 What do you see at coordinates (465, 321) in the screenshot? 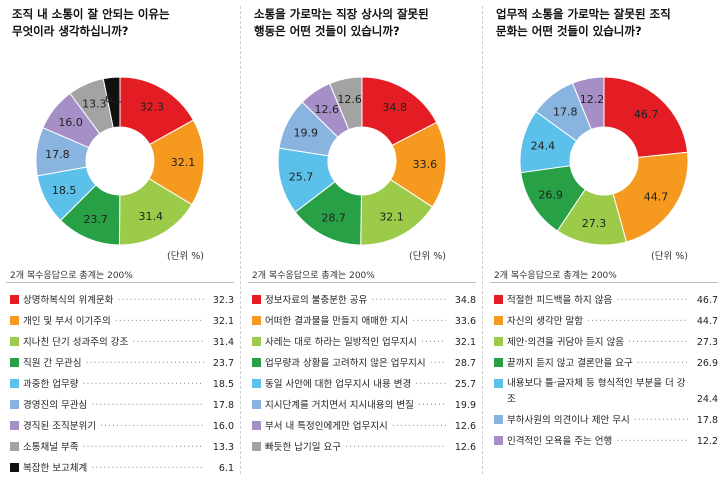
I see `legend-value: 33.6` at bounding box center [465, 321].